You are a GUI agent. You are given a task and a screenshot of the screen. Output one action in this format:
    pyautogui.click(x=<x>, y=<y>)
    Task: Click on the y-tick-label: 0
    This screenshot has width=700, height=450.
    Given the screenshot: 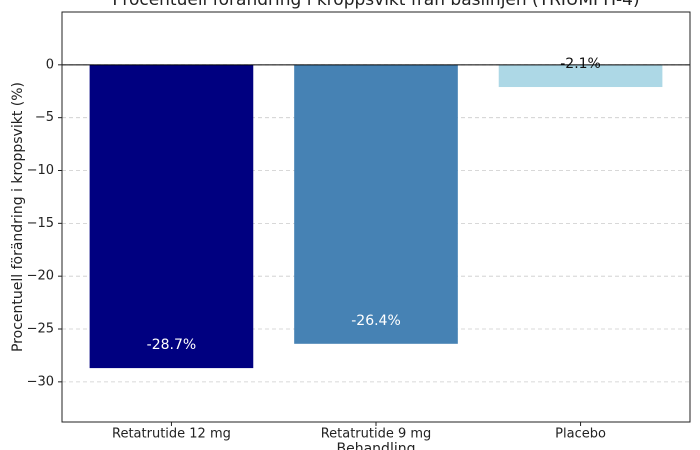 What is the action you would take?
    pyautogui.click(x=50, y=64)
    